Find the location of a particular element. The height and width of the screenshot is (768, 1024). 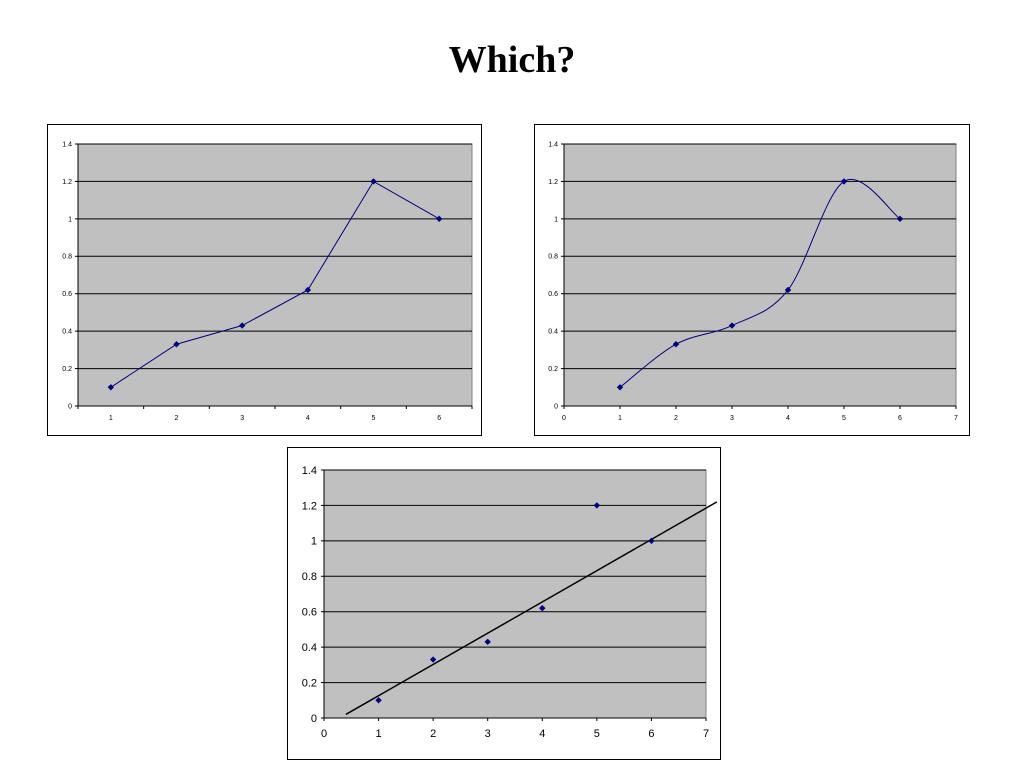

chart-smoothed-line-svg: 0 0.2 0.4 0.6 0.8 1 1.2 1.4 0 1 2 3 4 5 6 7 is located at coordinates (753, 281).